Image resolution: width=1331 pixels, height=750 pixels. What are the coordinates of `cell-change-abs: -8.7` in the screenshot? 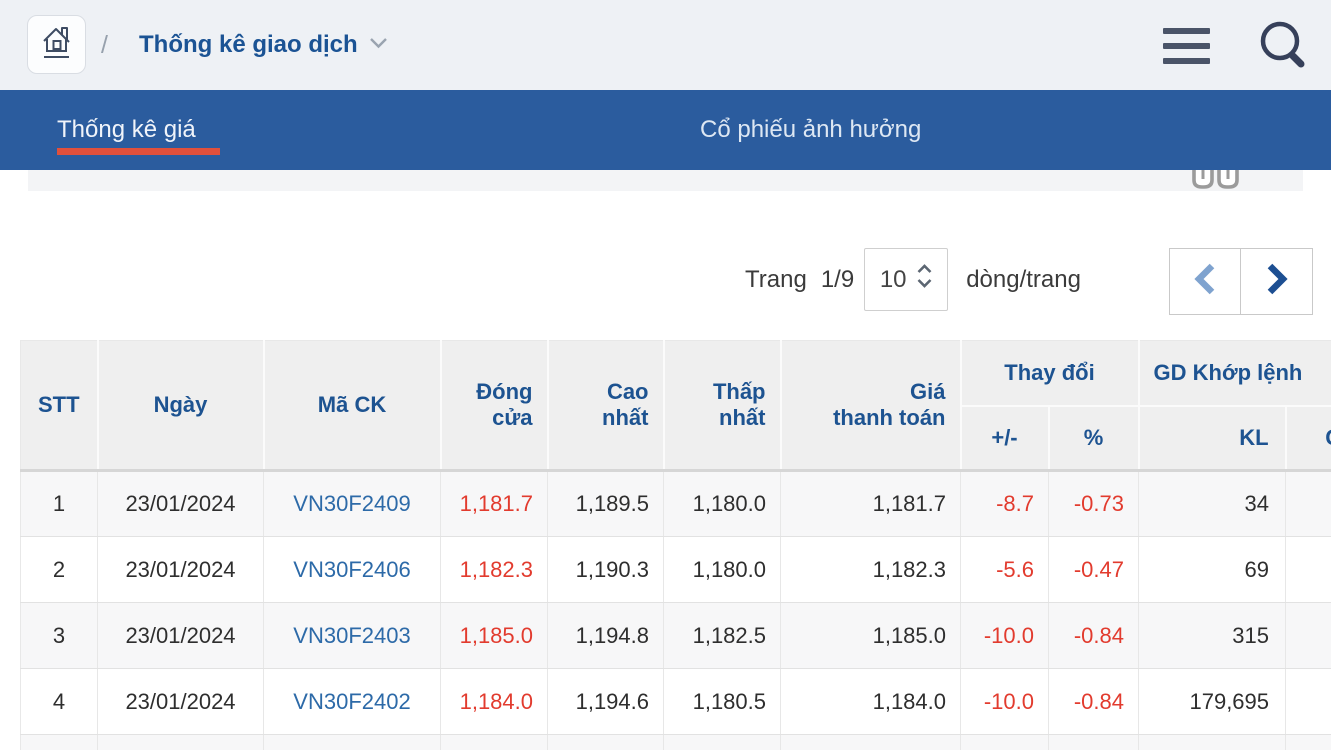 It's located at (1004, 503).